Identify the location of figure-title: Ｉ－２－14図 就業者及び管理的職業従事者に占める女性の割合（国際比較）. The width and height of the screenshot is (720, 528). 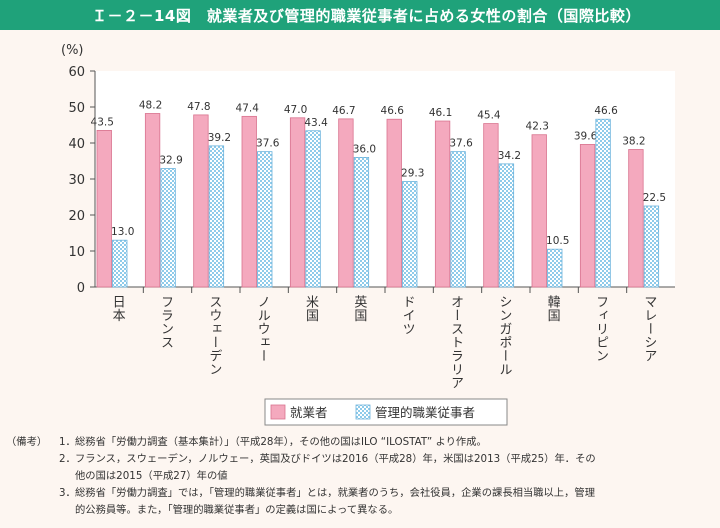
(360, 15).